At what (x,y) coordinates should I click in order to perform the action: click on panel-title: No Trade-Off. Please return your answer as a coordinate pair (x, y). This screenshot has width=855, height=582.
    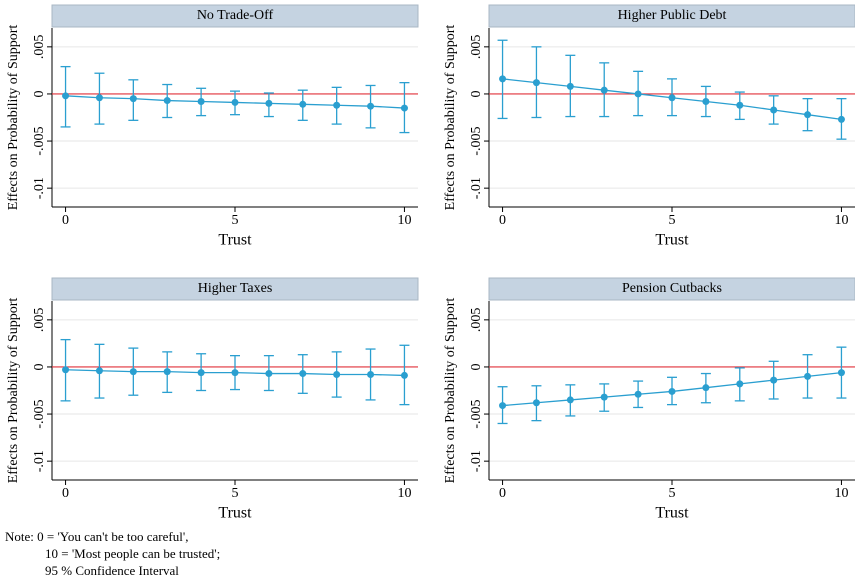
    Looking at the image, I should click on (235, 15).